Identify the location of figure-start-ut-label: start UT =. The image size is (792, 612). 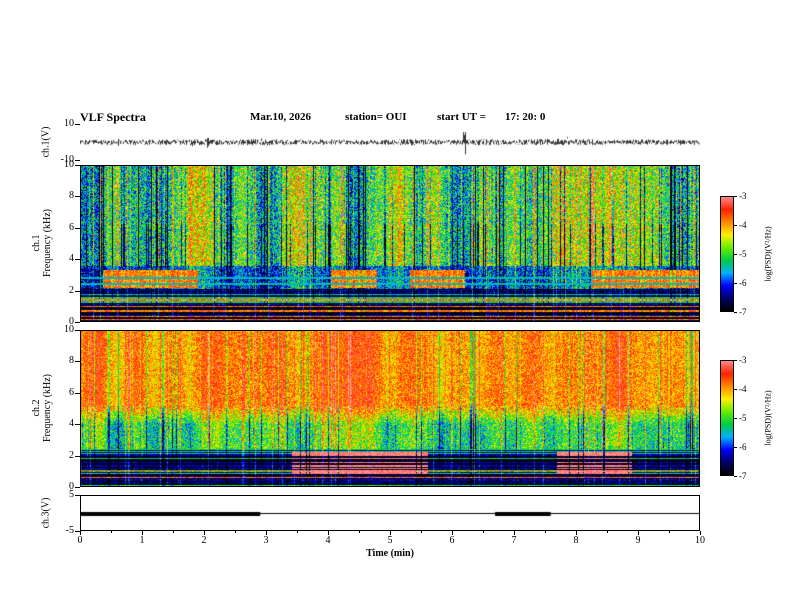
(461, 117).